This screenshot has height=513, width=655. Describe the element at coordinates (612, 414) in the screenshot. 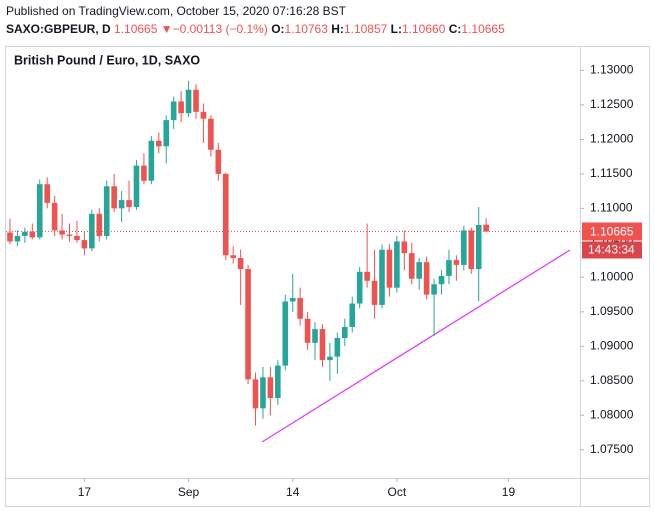

I see `y-tick-label: 1.08000` at that location.